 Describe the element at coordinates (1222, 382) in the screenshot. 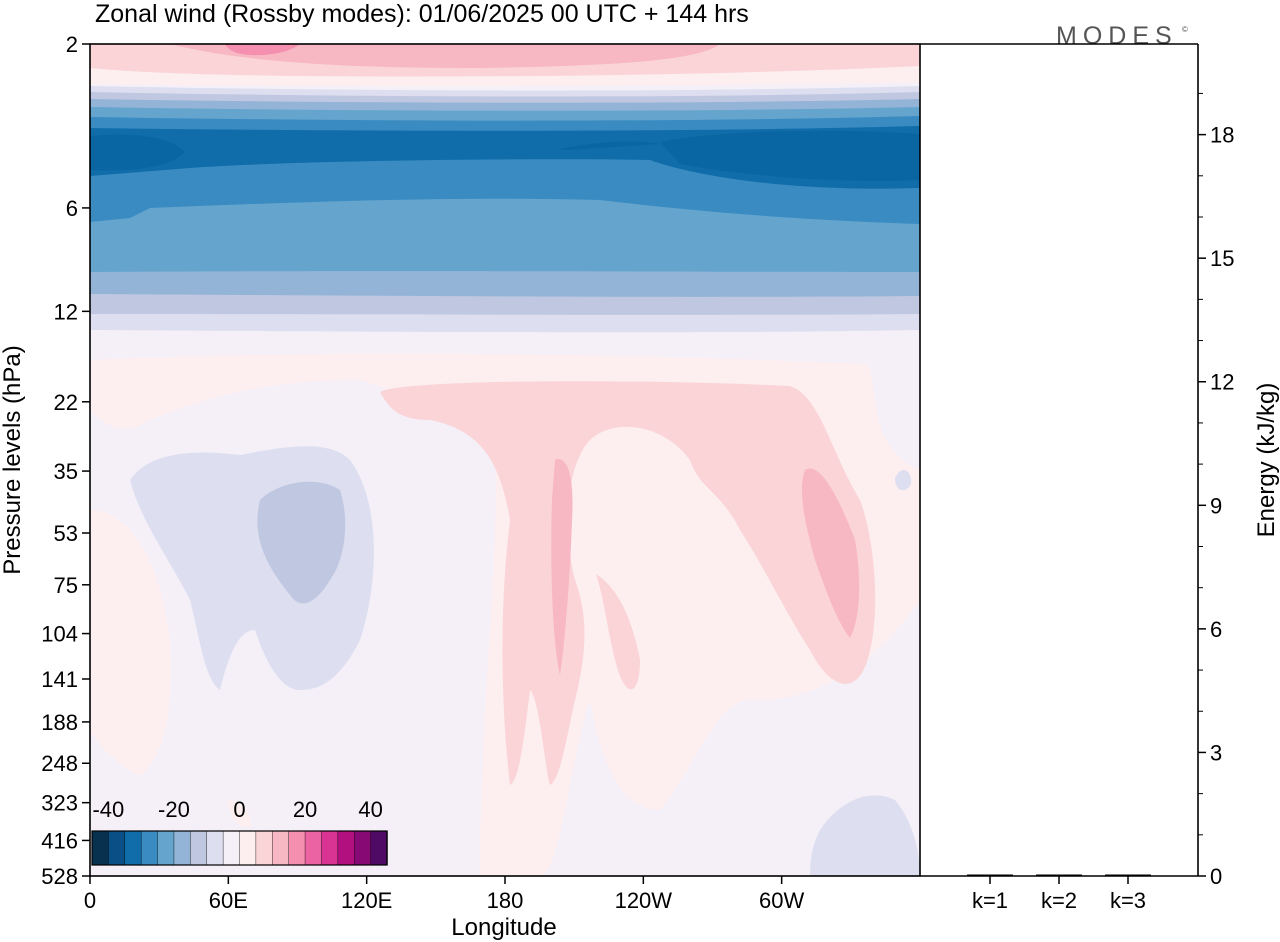

I see `energy-tick-label: 12` at that location.